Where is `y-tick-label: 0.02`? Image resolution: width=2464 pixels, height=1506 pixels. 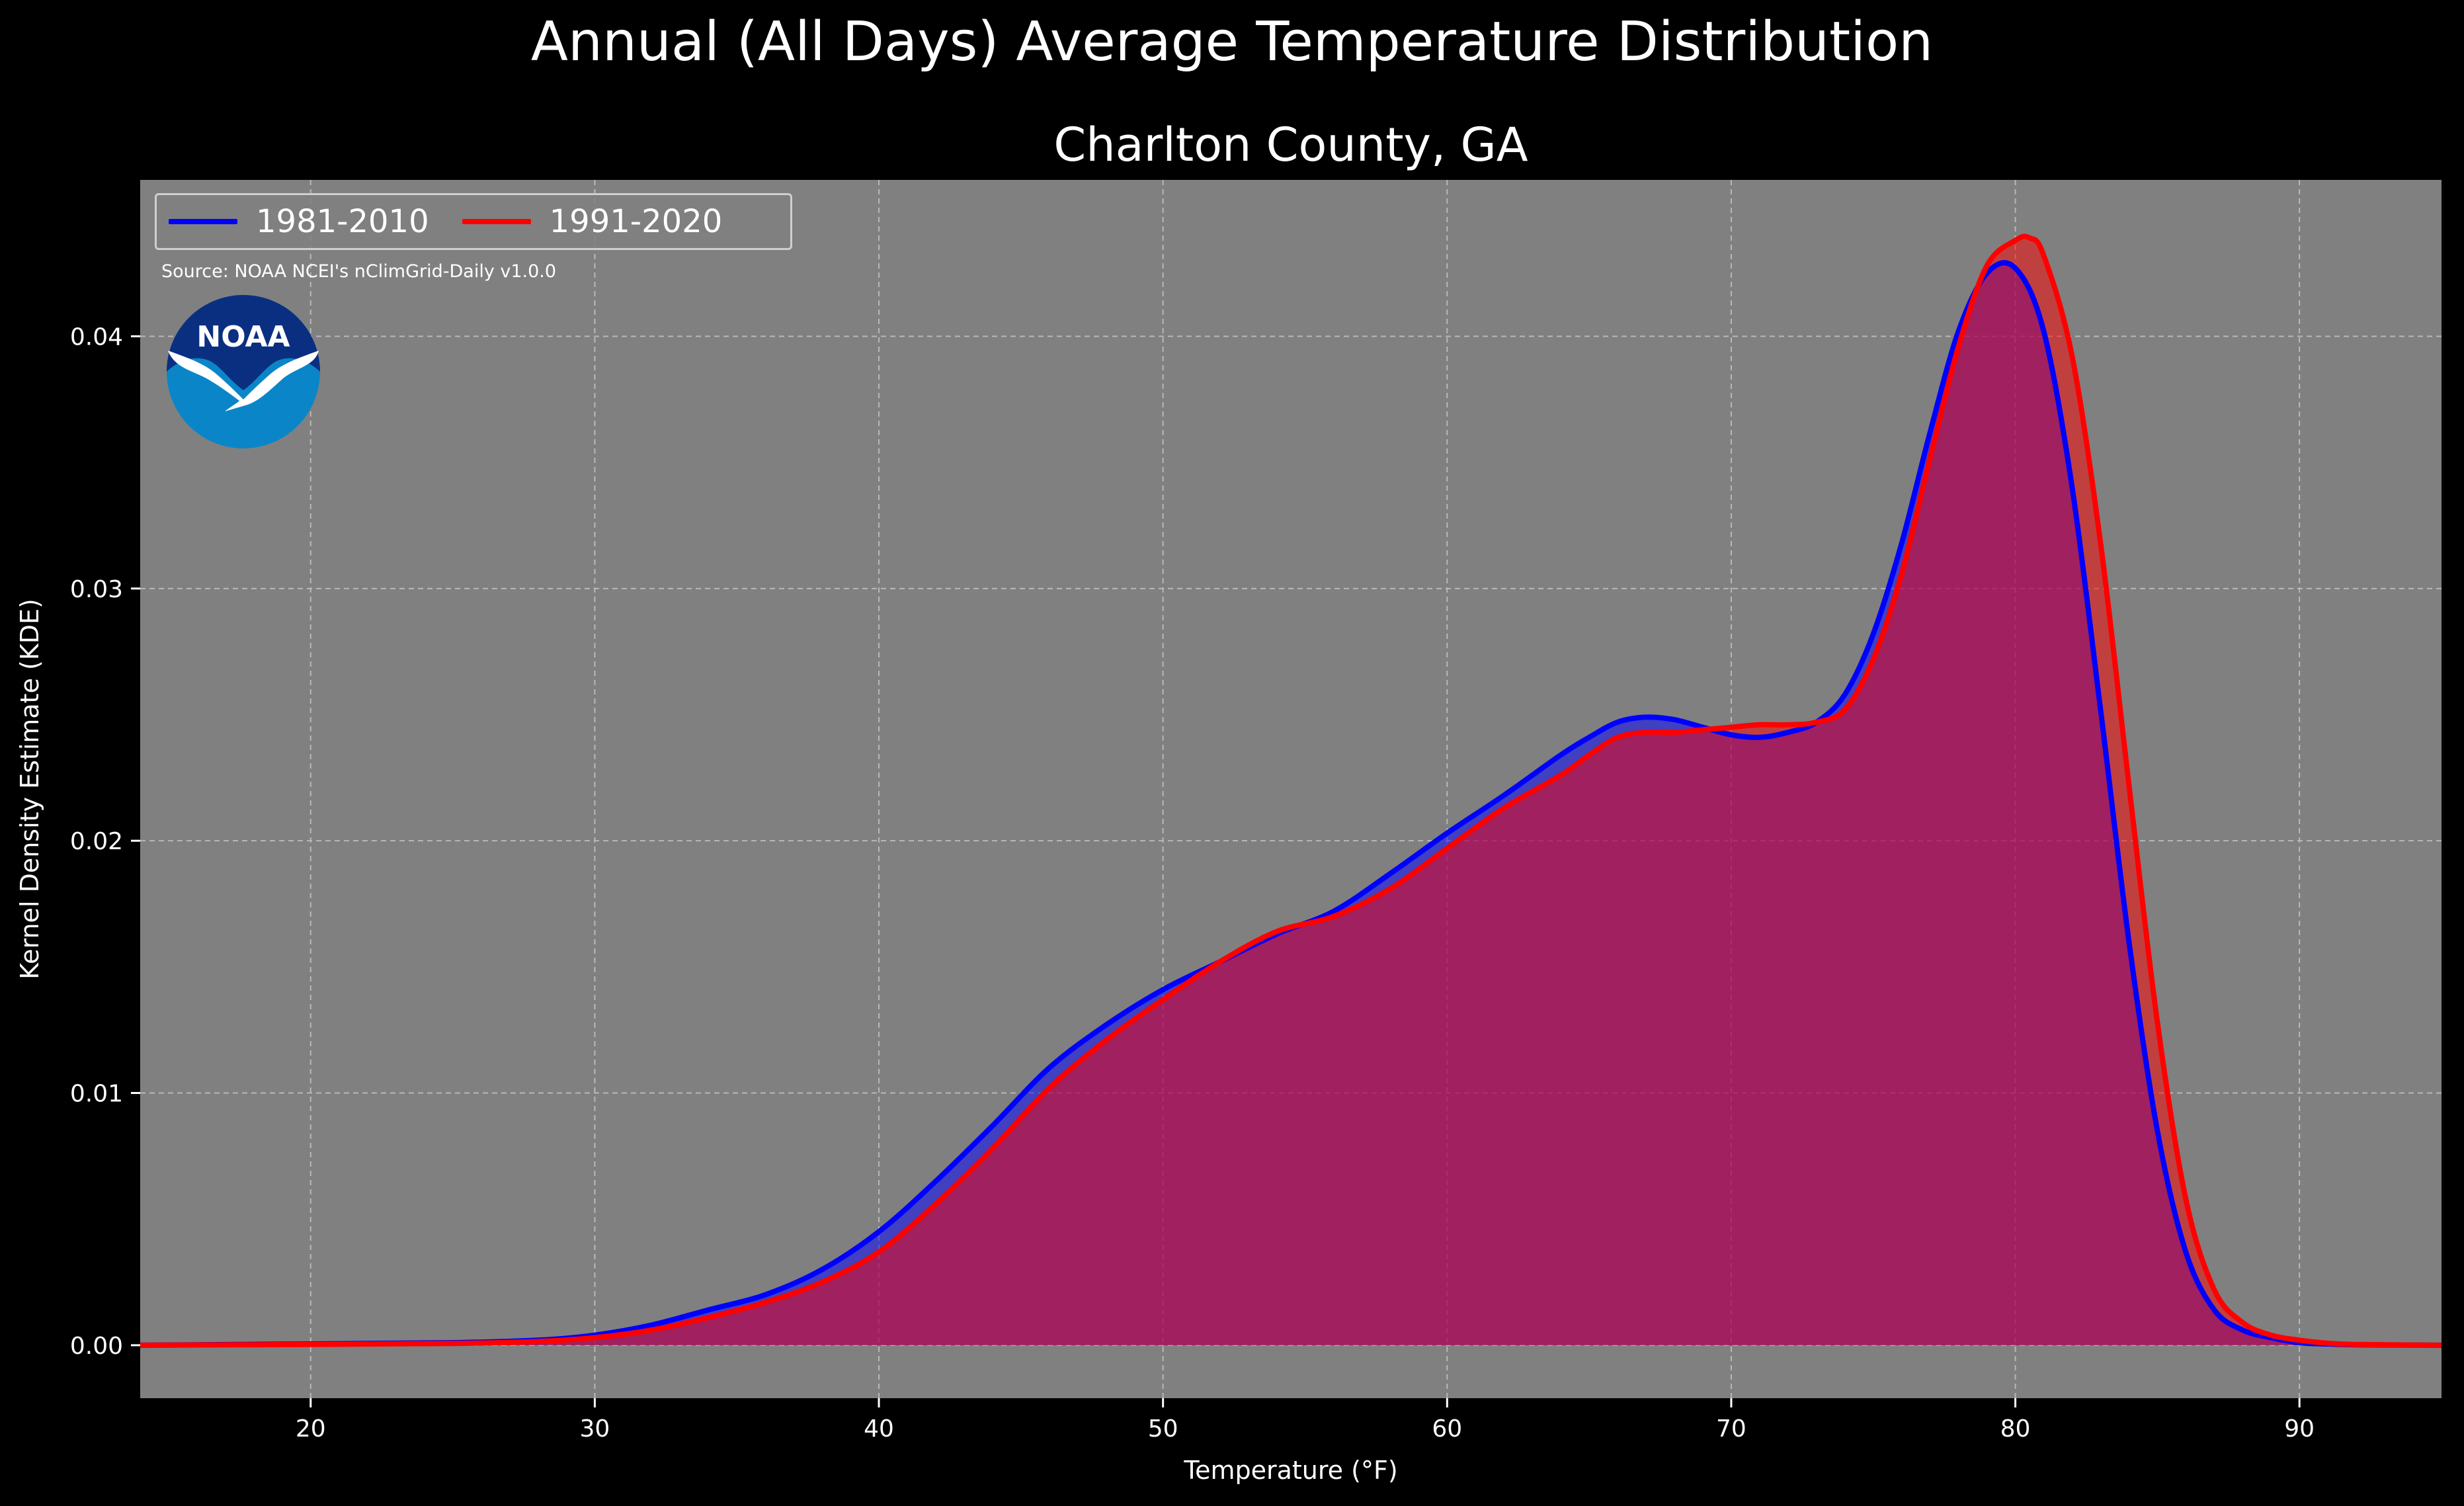
y-tick-label: 0.02 is located at coordinates (97, 841).